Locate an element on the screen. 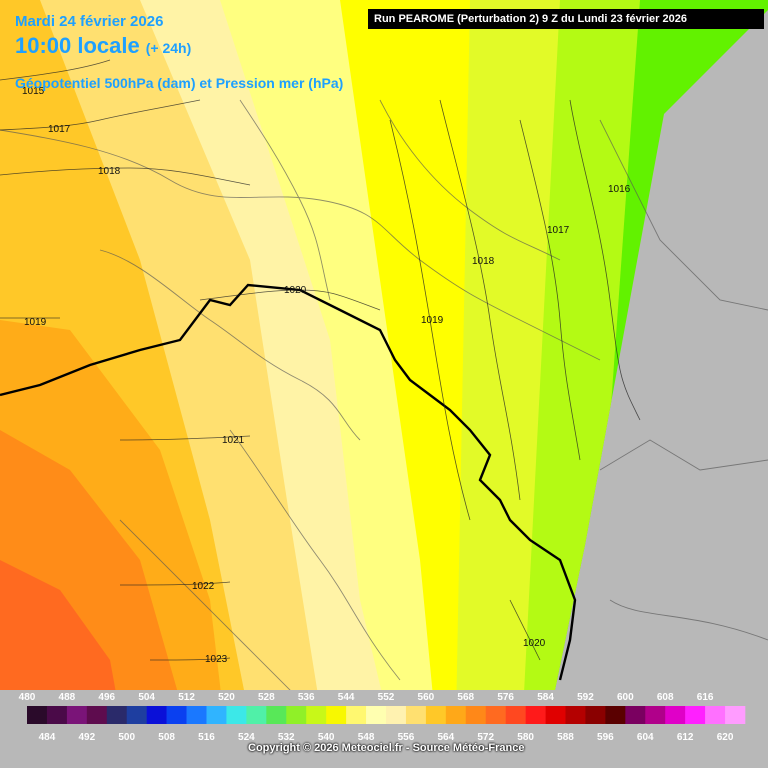 The image size is (768, 768). isobar-label: 1023 is located at coordinates (216, 659).